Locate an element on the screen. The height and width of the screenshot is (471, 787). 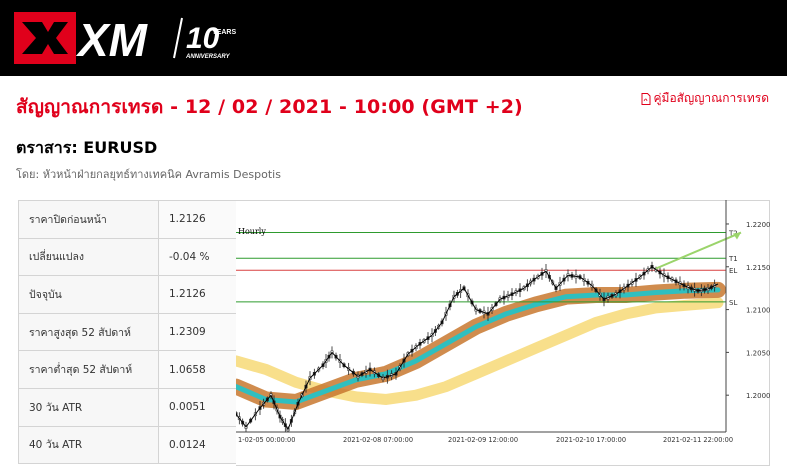
stats-row: ราคาปิดก่อนหน้า 1.2126 is located at coordinates (127, 219).